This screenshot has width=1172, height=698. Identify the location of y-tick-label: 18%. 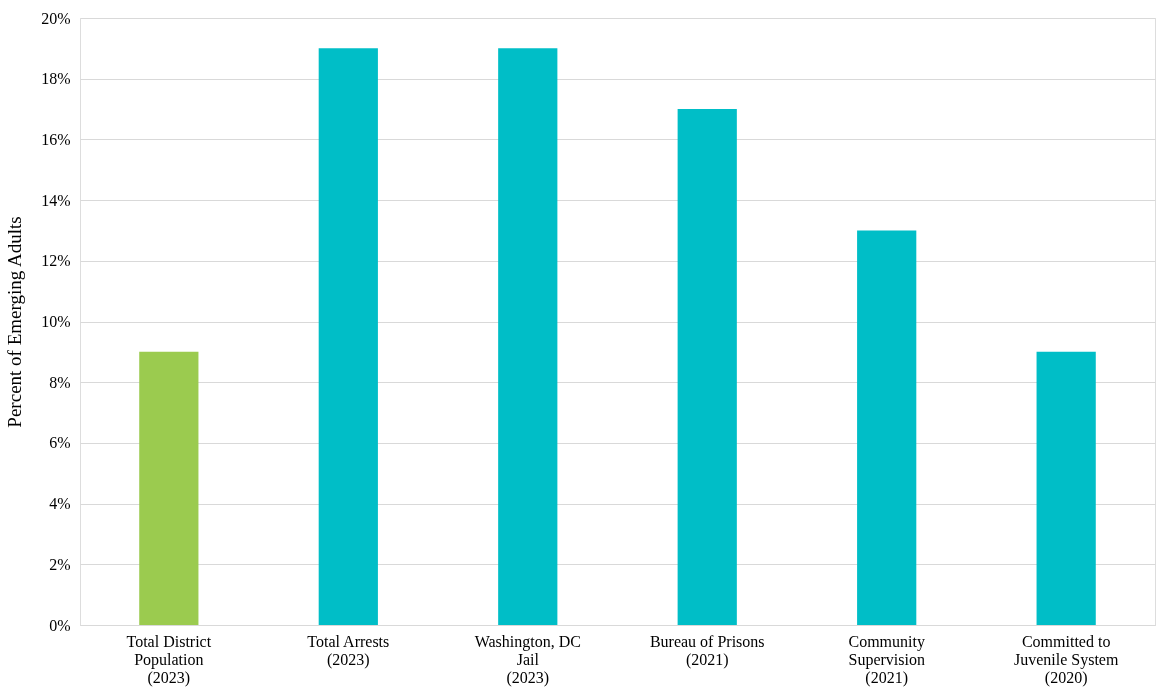
(56, 79).